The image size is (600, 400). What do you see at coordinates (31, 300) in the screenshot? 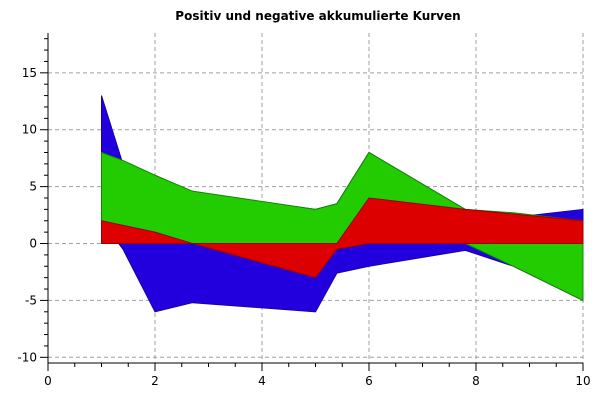
I see `y-tick-label: -5` at bounding box center [31, 300].